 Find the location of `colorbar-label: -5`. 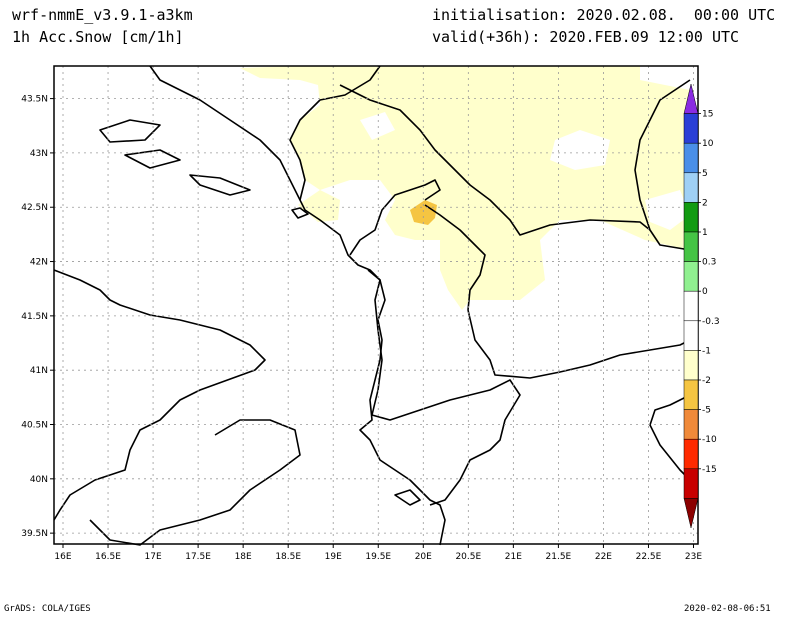

colorbar-label: -5 is located at coordinates (706, 411).